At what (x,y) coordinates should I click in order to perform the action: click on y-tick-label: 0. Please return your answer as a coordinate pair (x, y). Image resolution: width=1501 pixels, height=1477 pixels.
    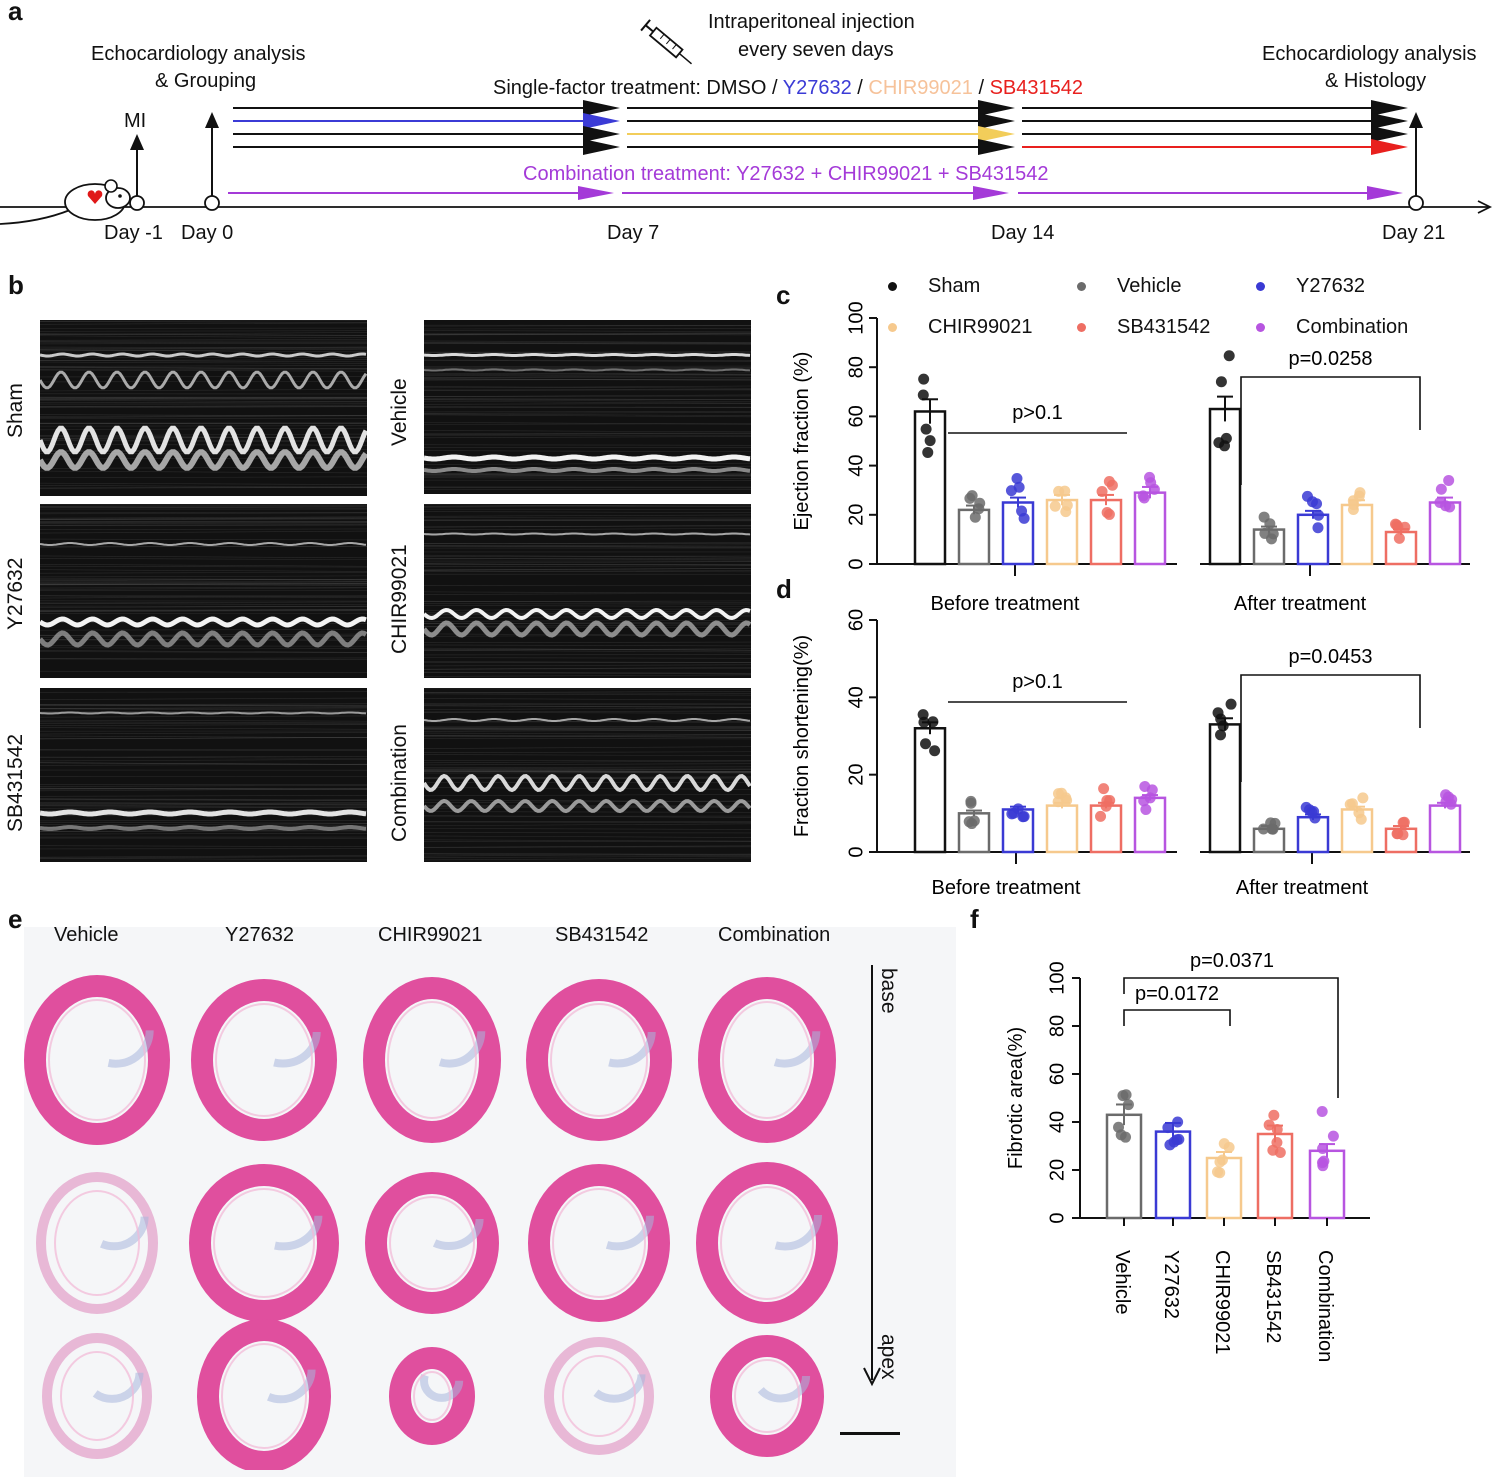
    Looking at the image, I should click on (856, 563).